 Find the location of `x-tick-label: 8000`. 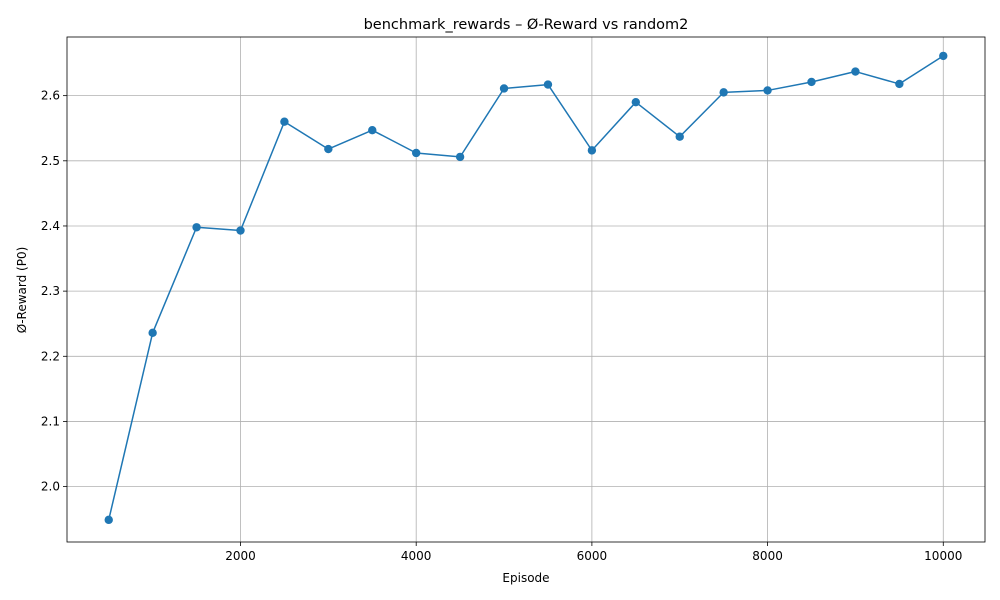

x-tick-label: 8000 is located at coordinates (767, 556).